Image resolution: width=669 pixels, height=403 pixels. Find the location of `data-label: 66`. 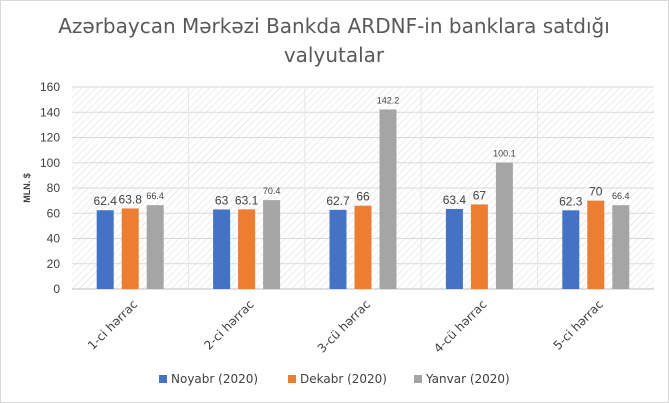

data-label: 66 is located at coordinates (363, 197).